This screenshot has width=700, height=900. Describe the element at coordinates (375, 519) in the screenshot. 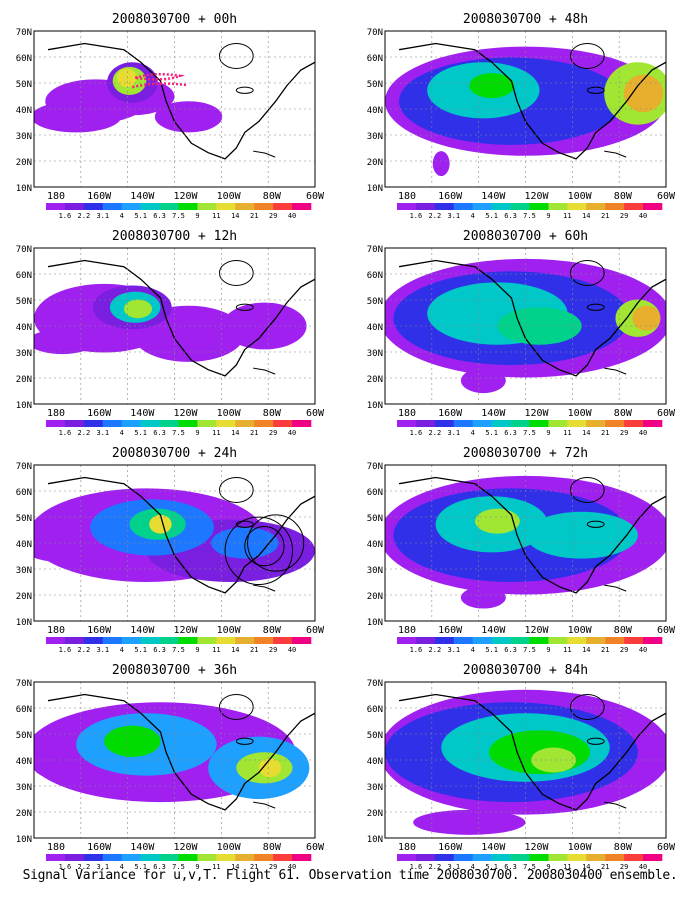

I see `lat-tick-label: 50N` at that location.